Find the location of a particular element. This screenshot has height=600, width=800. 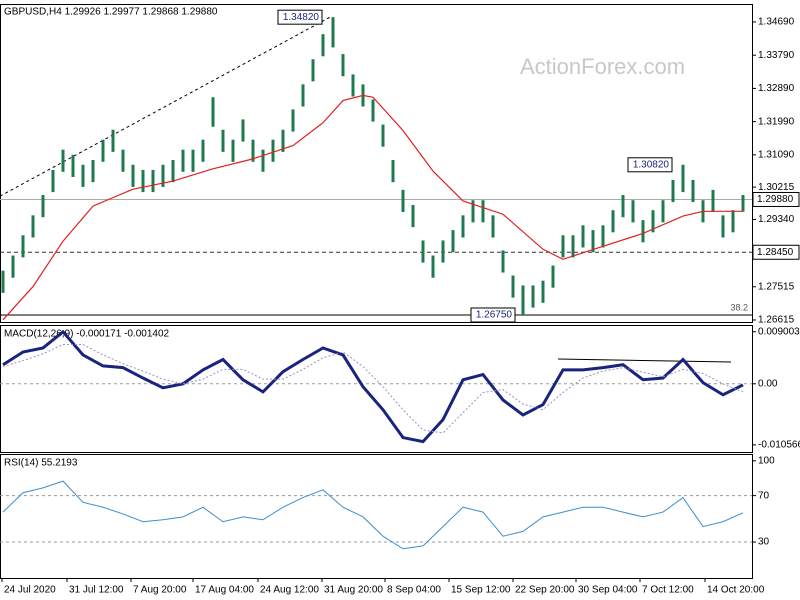

x-tick-label: 30 Sep 04:00 is located at coordinates (608, 590).